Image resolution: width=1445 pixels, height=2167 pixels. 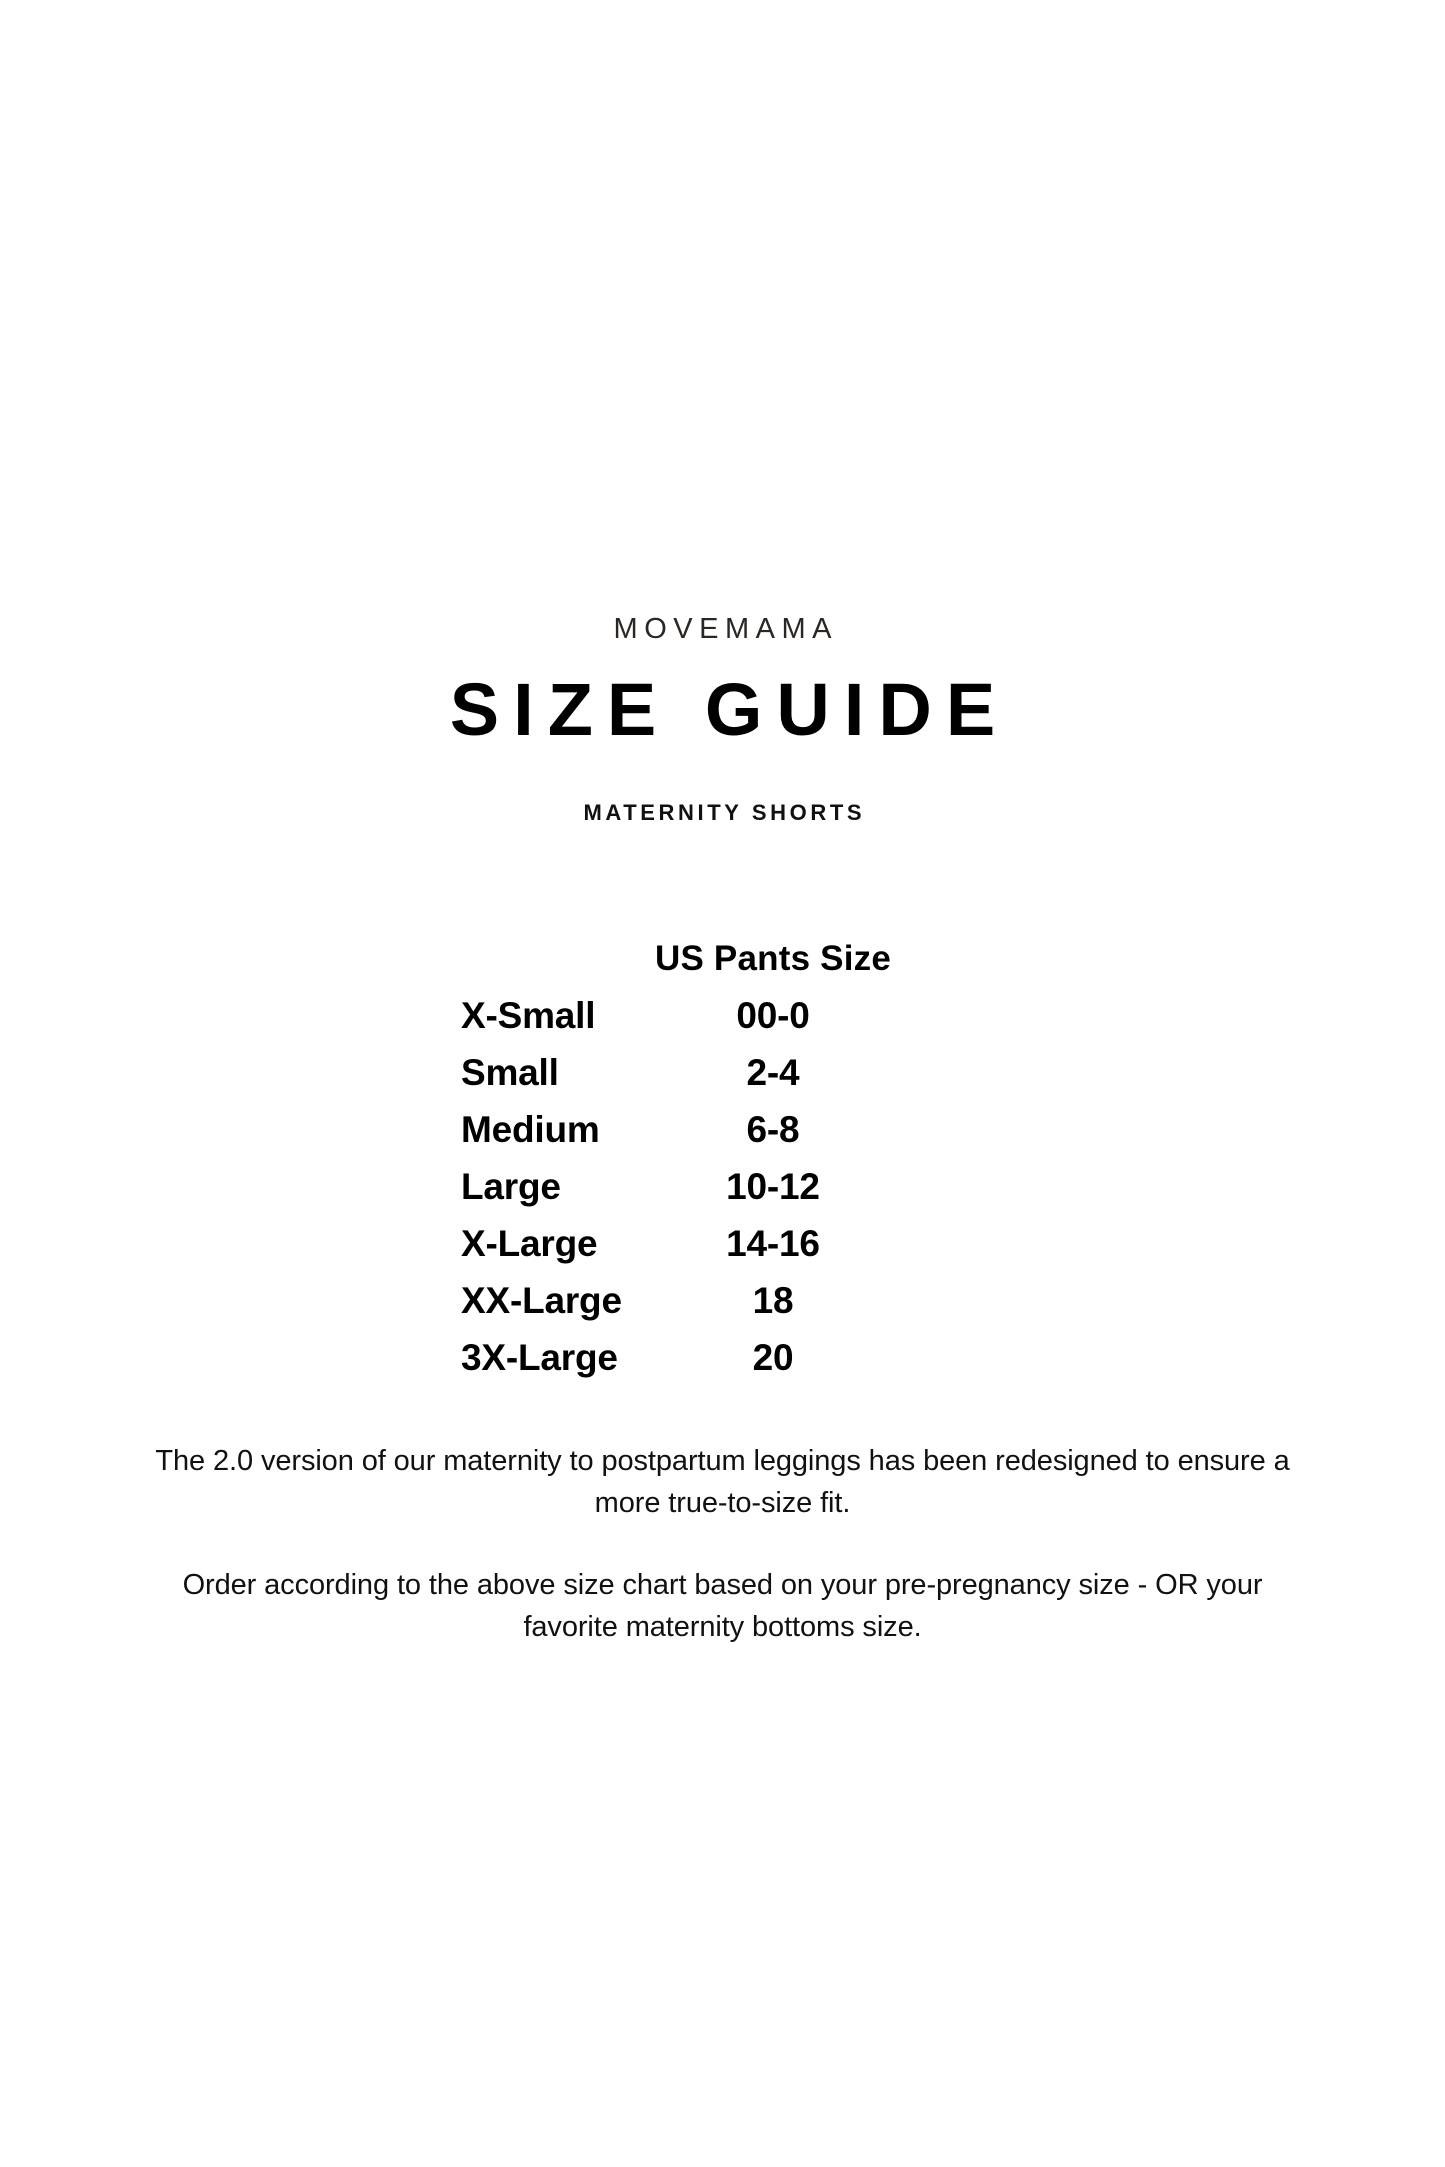 I want to click on cell-size-value: 2-4, so click(x=773, y=1072).